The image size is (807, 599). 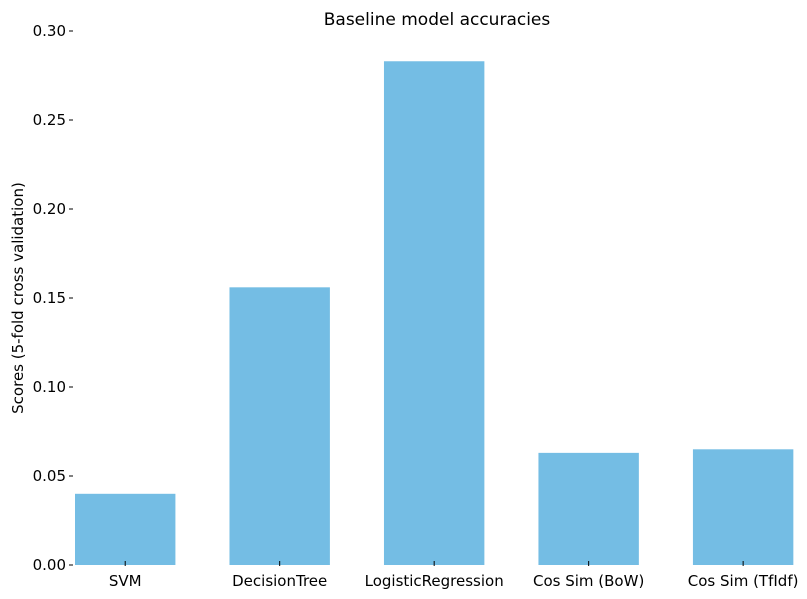 I want to click on y-tick-label: 0.10, so click(x=49, y=387).